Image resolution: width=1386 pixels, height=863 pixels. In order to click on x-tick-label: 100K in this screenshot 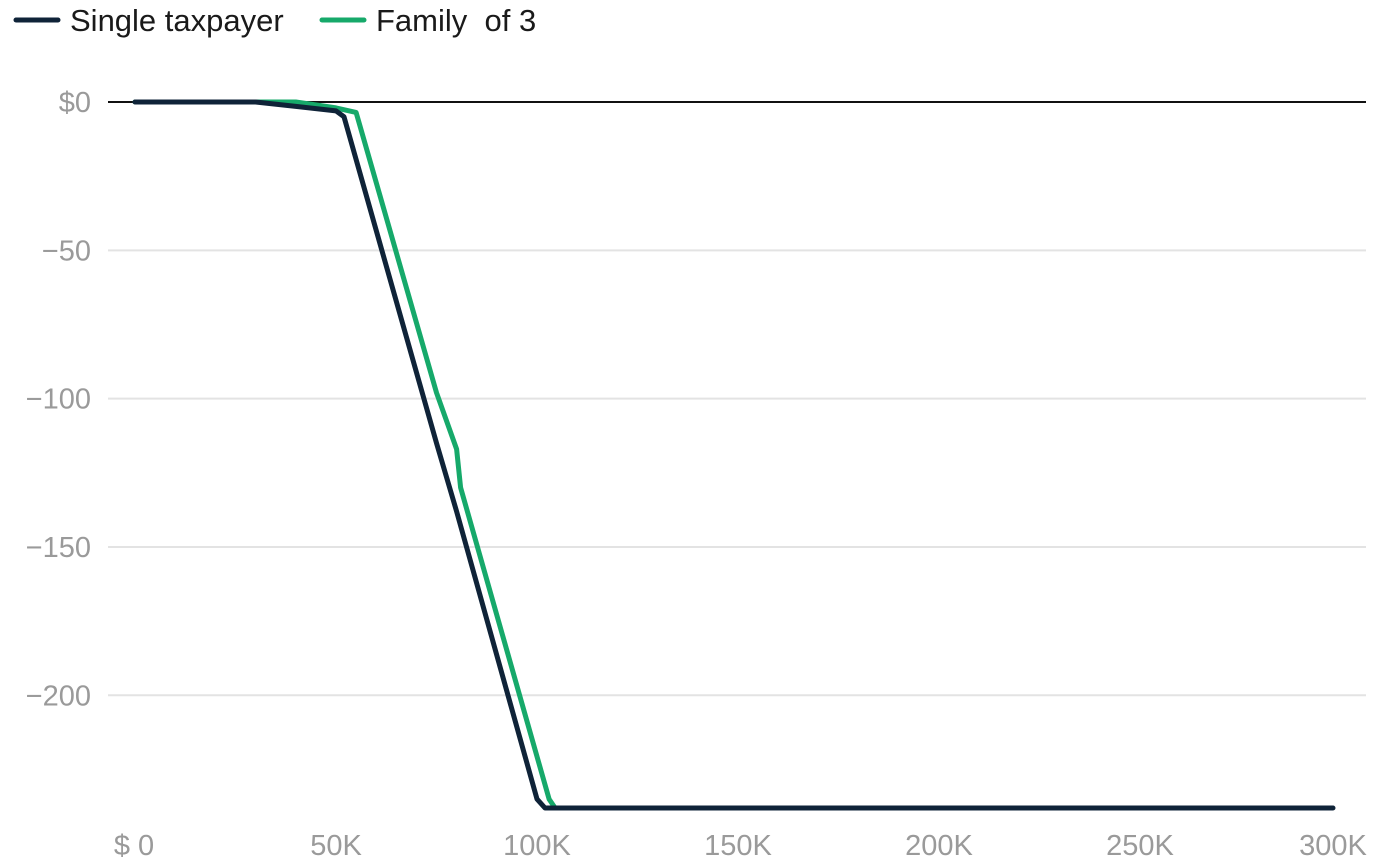, I will do `click(537, 846)`.